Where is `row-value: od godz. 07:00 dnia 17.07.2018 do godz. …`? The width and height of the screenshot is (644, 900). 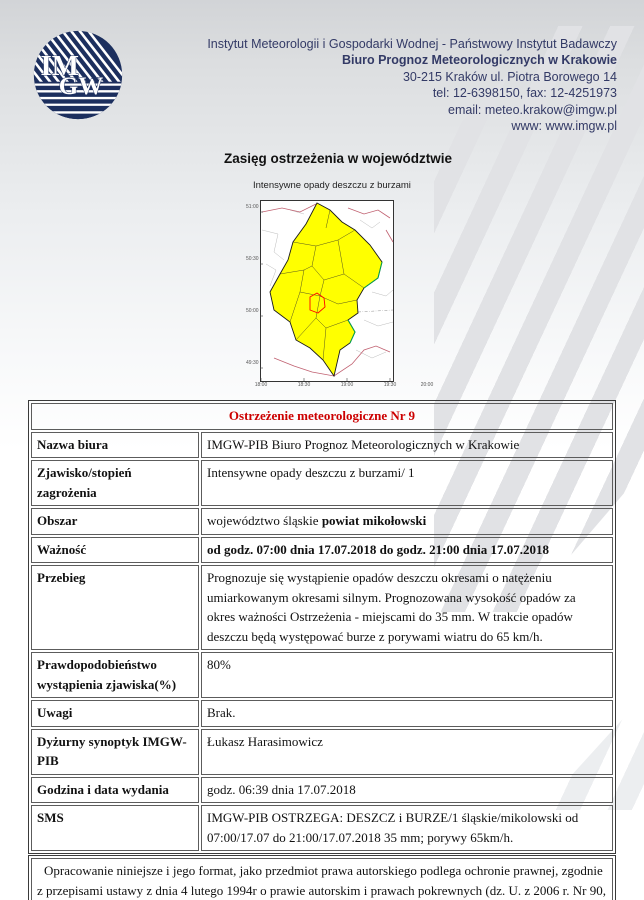
row-value: od godz. 07:00 dnia 17.07.2018 do godz. … is located at coordinates (407, 549).